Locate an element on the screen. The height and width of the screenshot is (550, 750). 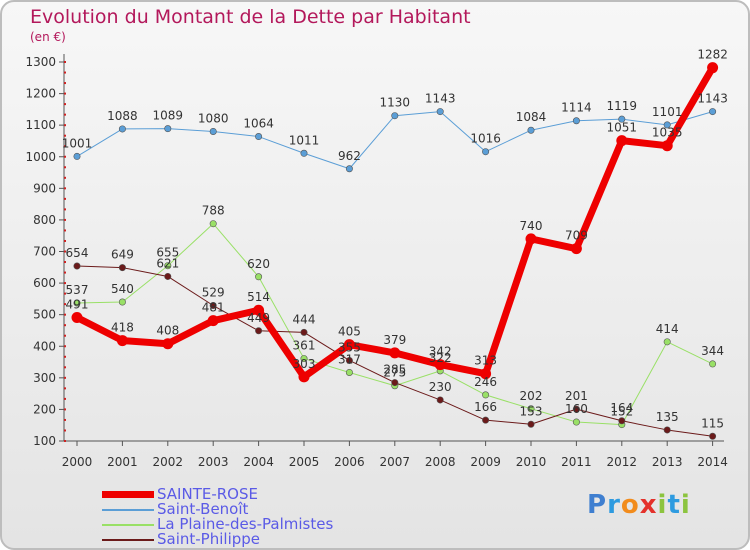
data-label-saint-benoit: 1001 is located at coordinates (77, 143).